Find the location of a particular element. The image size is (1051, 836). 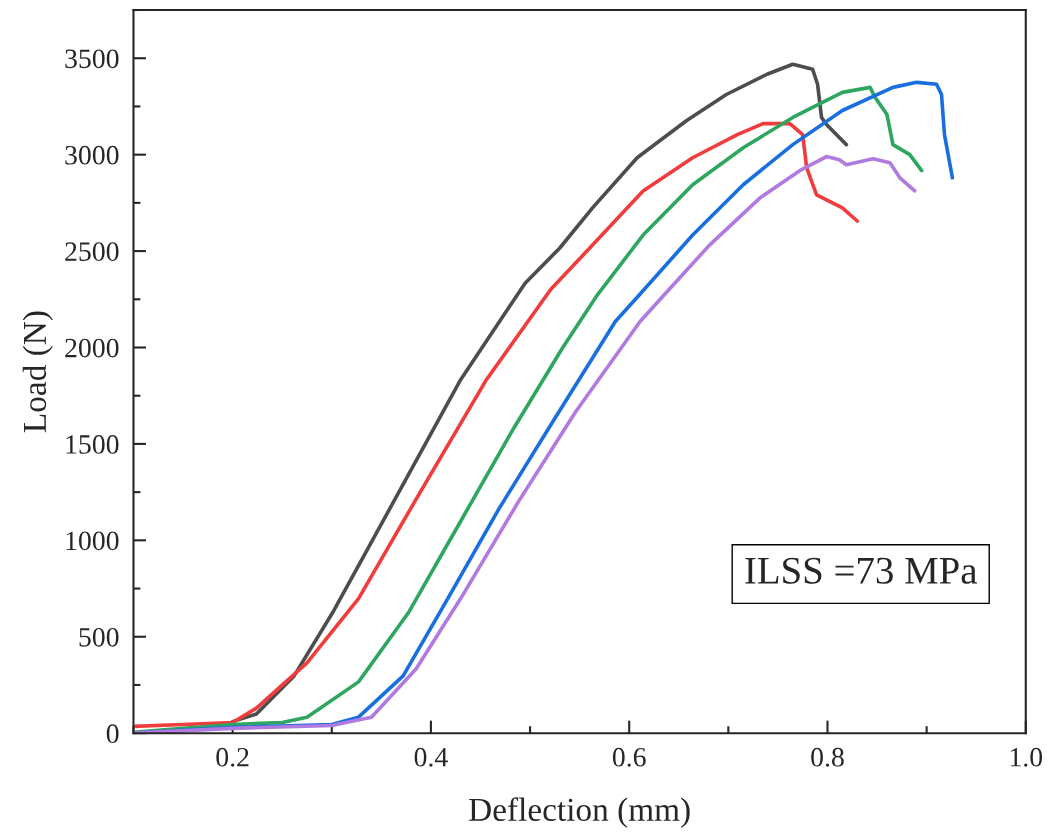

y-tick-label: 0 is located at coordinates (112, 734).